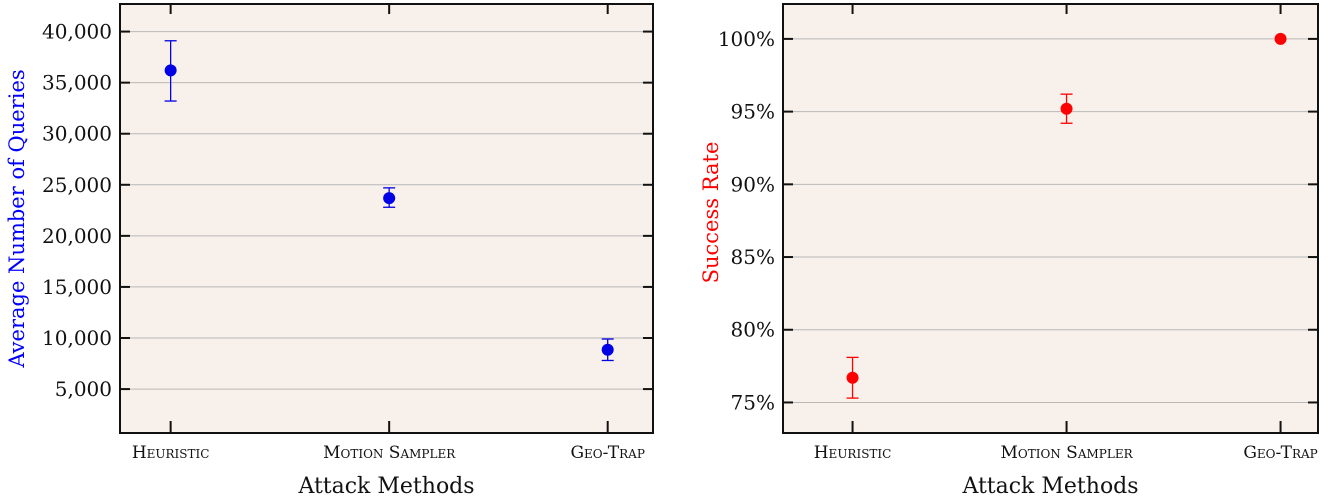  What do you see at coordinates (17, 218) in the screenshot?
I see `y-axis-label: Average Number of Queries` at bounding box center [17, 218].